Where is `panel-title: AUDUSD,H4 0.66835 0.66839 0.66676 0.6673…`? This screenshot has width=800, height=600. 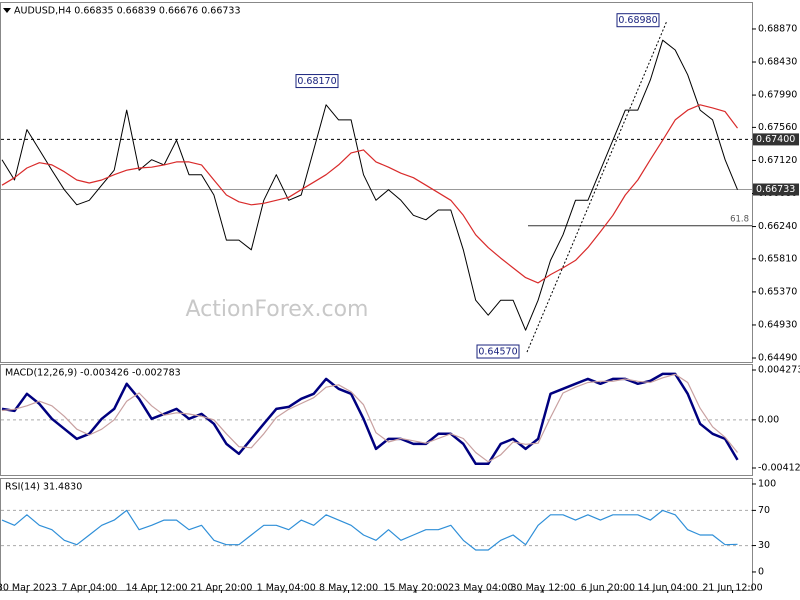
panel-title: AUDUSD,H4 0.66835 0.66839 0.66676 0.6673… is located at coordinates (127, 11).